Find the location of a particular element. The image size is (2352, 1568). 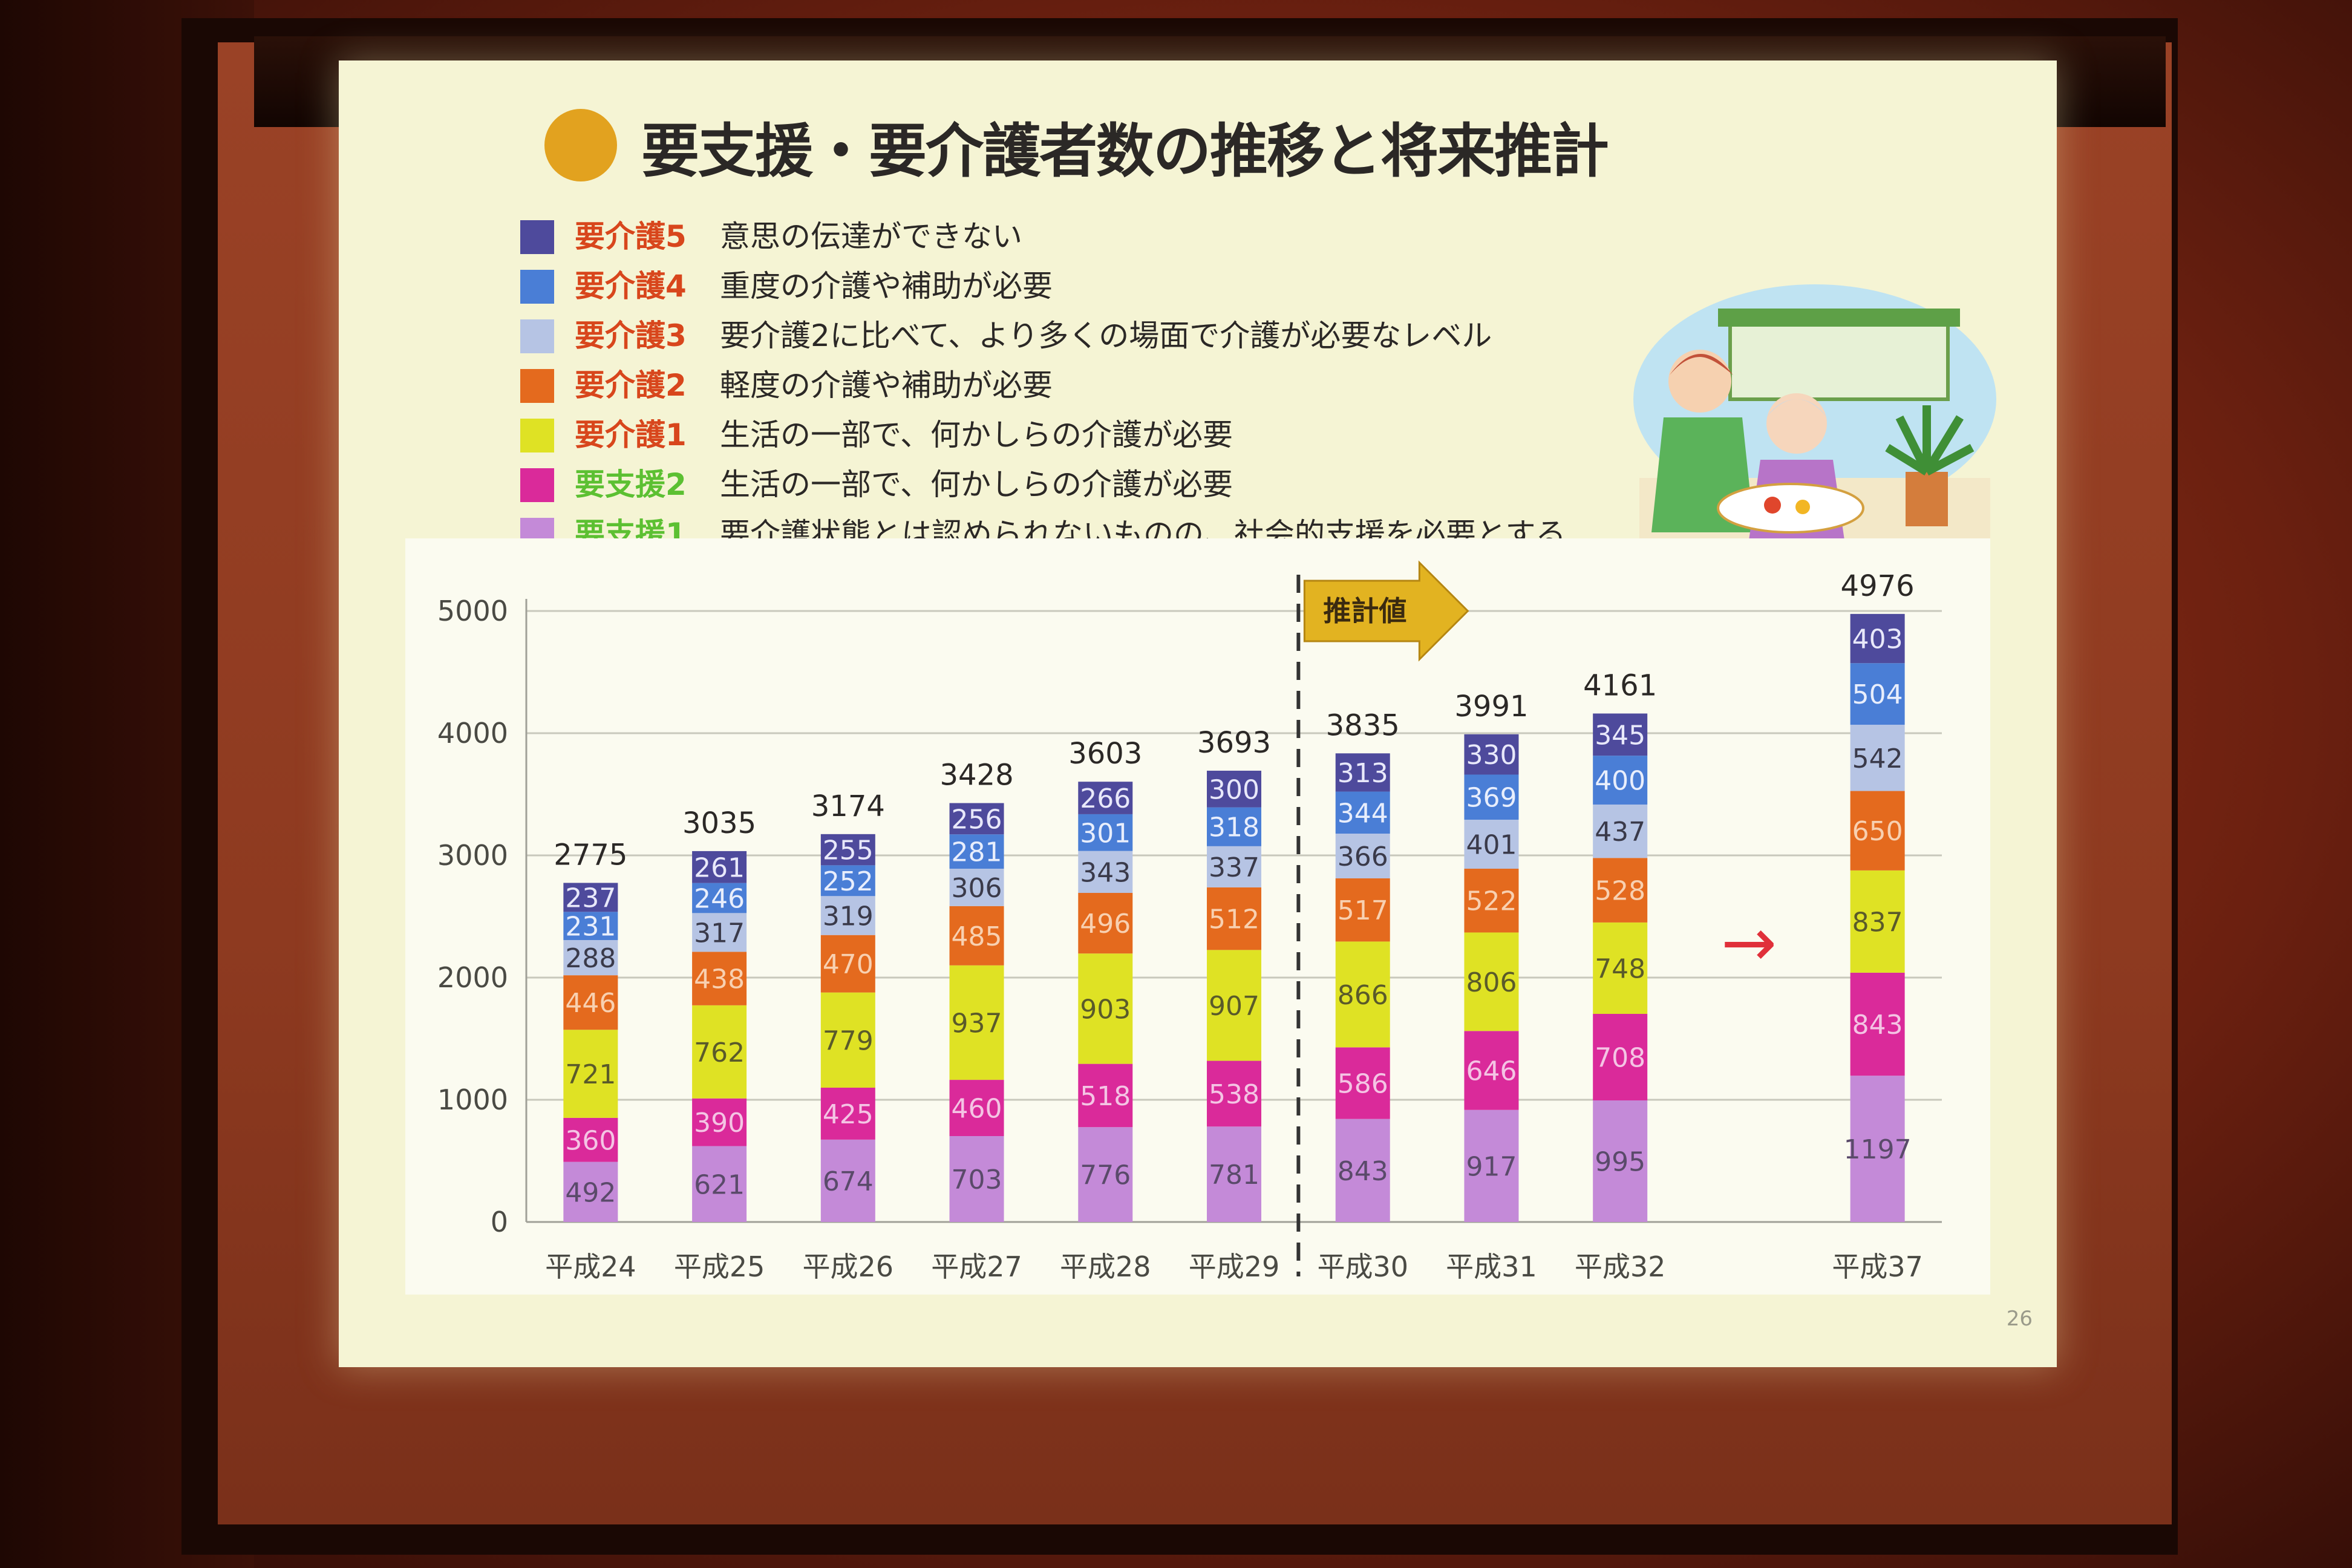

bar-value-label: 300 is located at coordinates (1234, 790).